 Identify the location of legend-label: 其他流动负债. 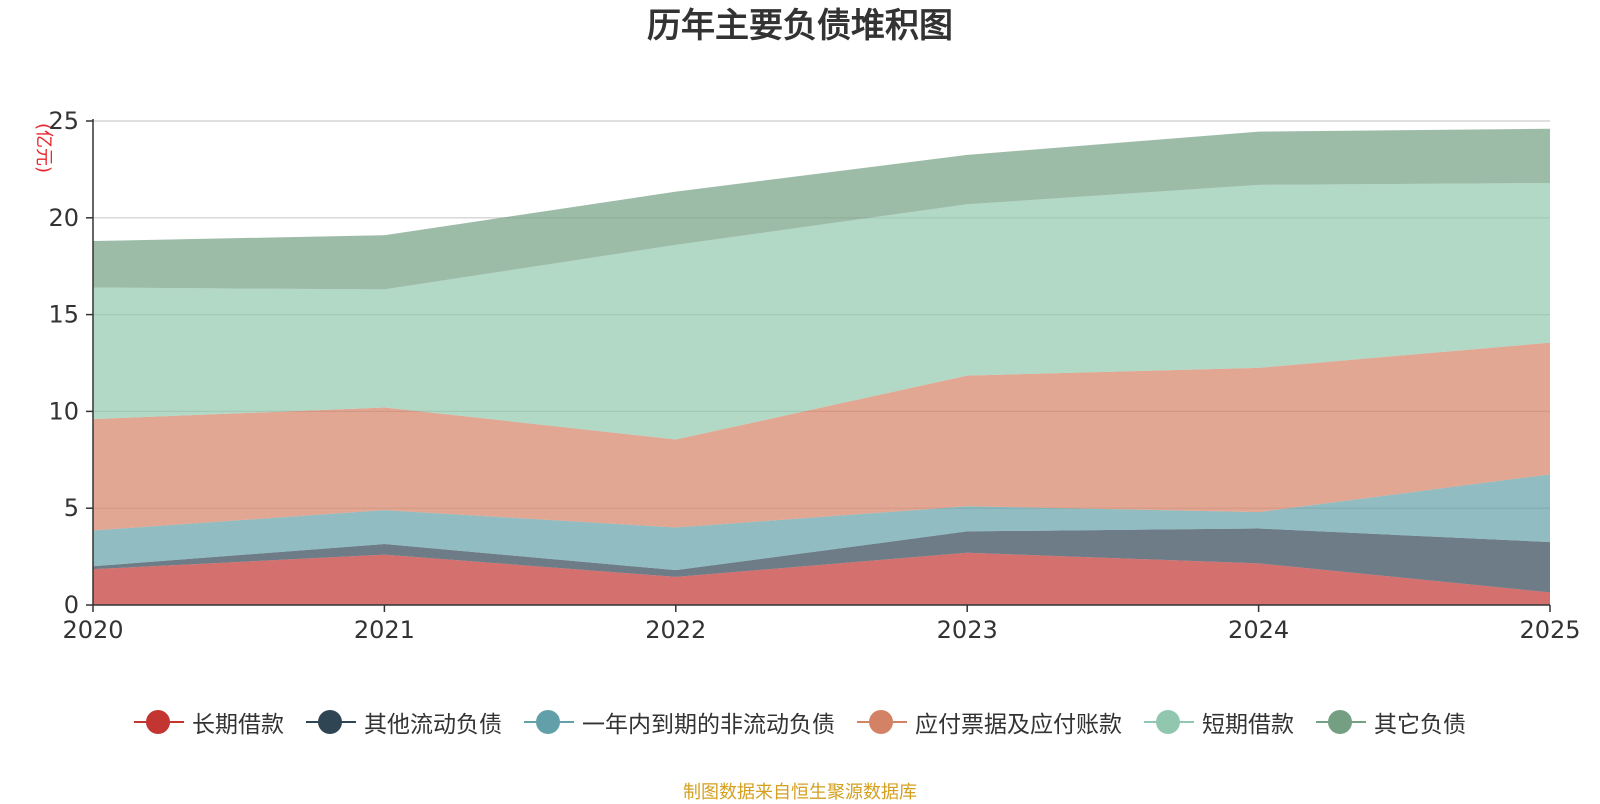
(433, 725).